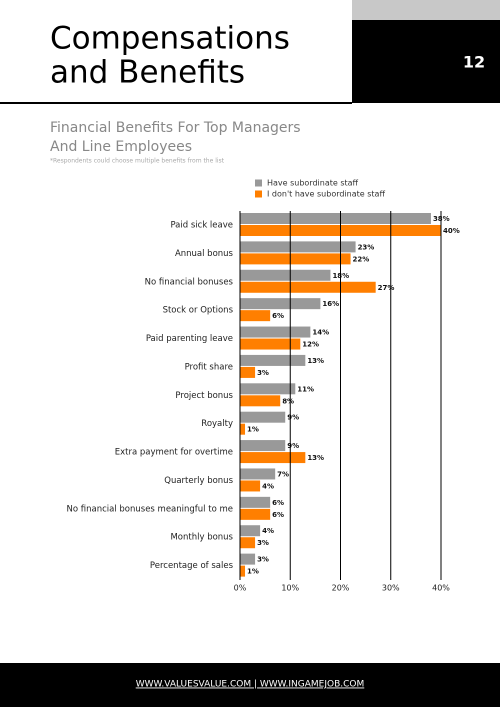 The width and height of the screenshot is (500, 707). I want to click on y-tick-label: Project bonus, so click(204, 396).